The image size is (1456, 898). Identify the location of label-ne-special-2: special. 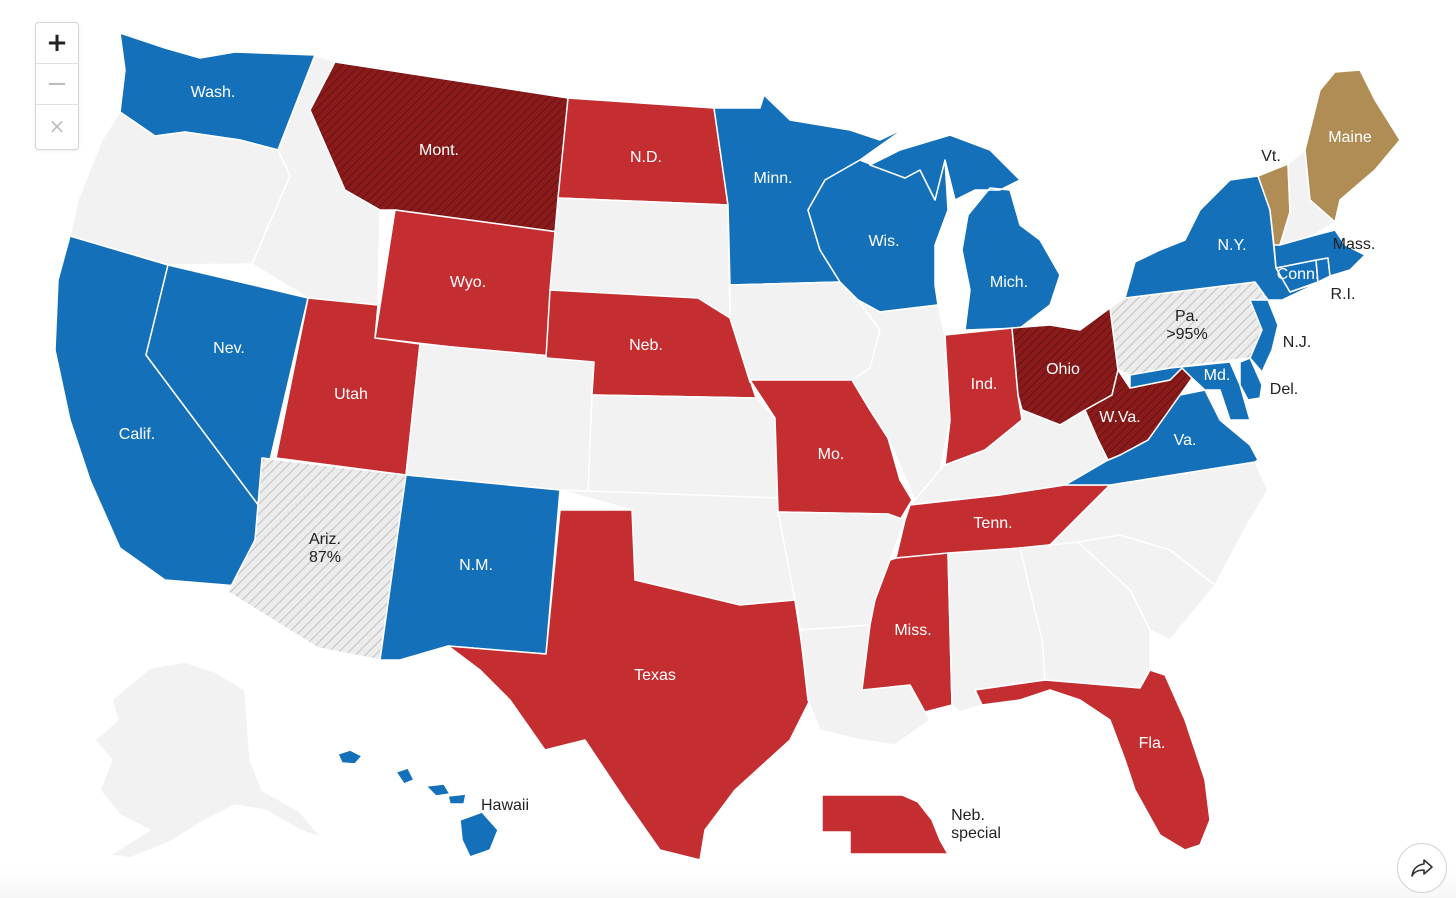
(976, 833).